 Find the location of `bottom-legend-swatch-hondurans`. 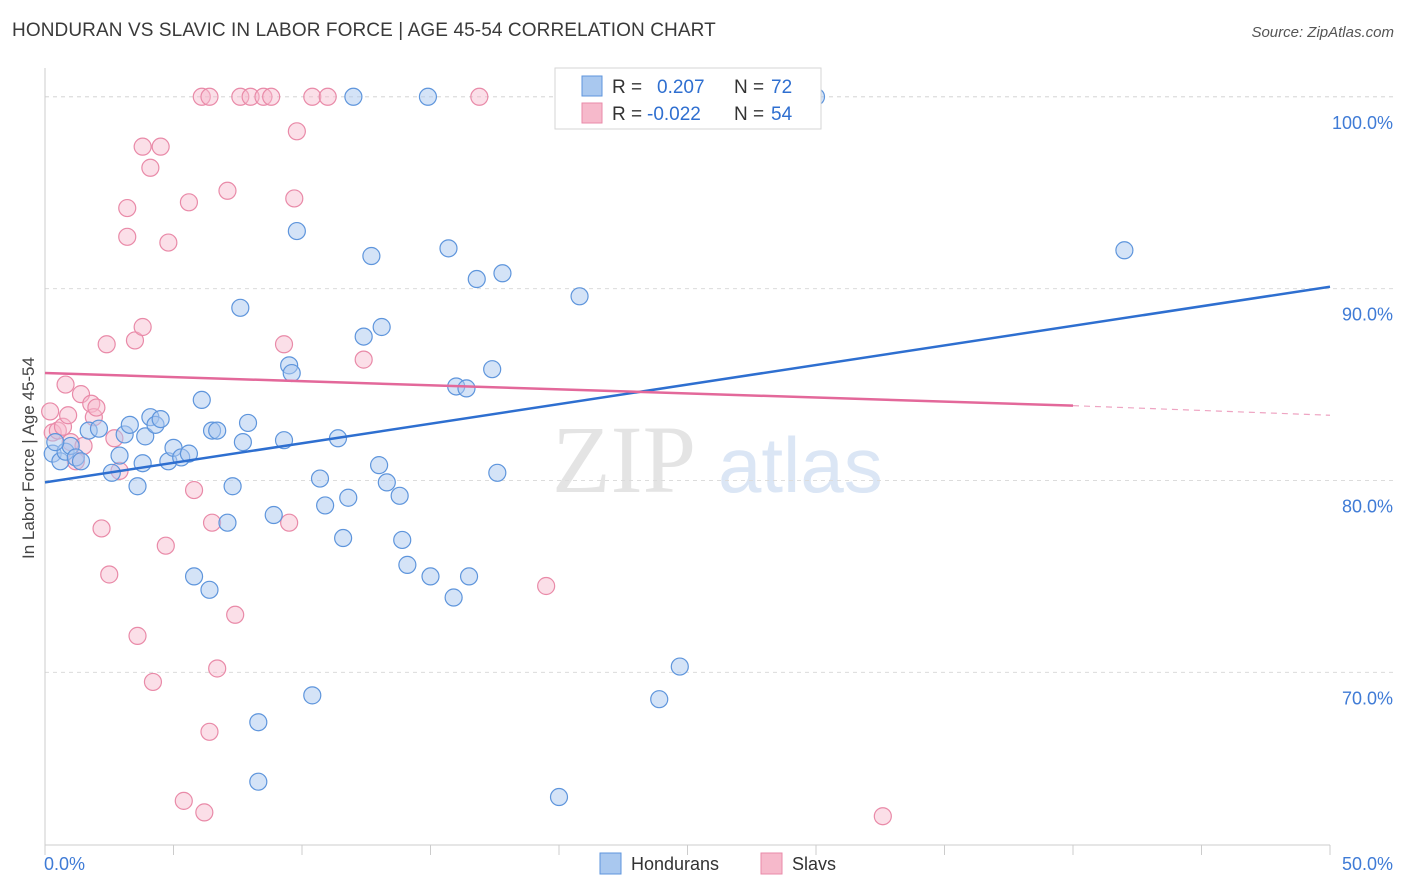

bottom-legend-swatch-hondurans is located at coordinates (610, 863).